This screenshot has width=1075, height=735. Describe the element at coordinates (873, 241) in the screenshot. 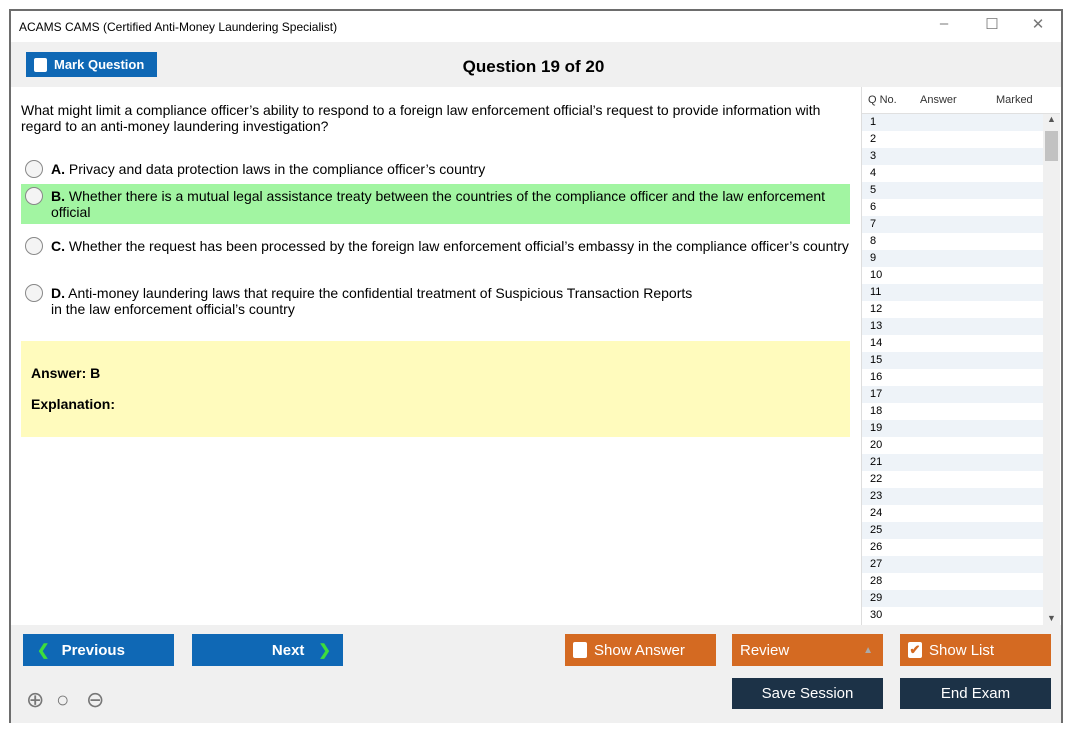

I see `list-item: 8` at that location.